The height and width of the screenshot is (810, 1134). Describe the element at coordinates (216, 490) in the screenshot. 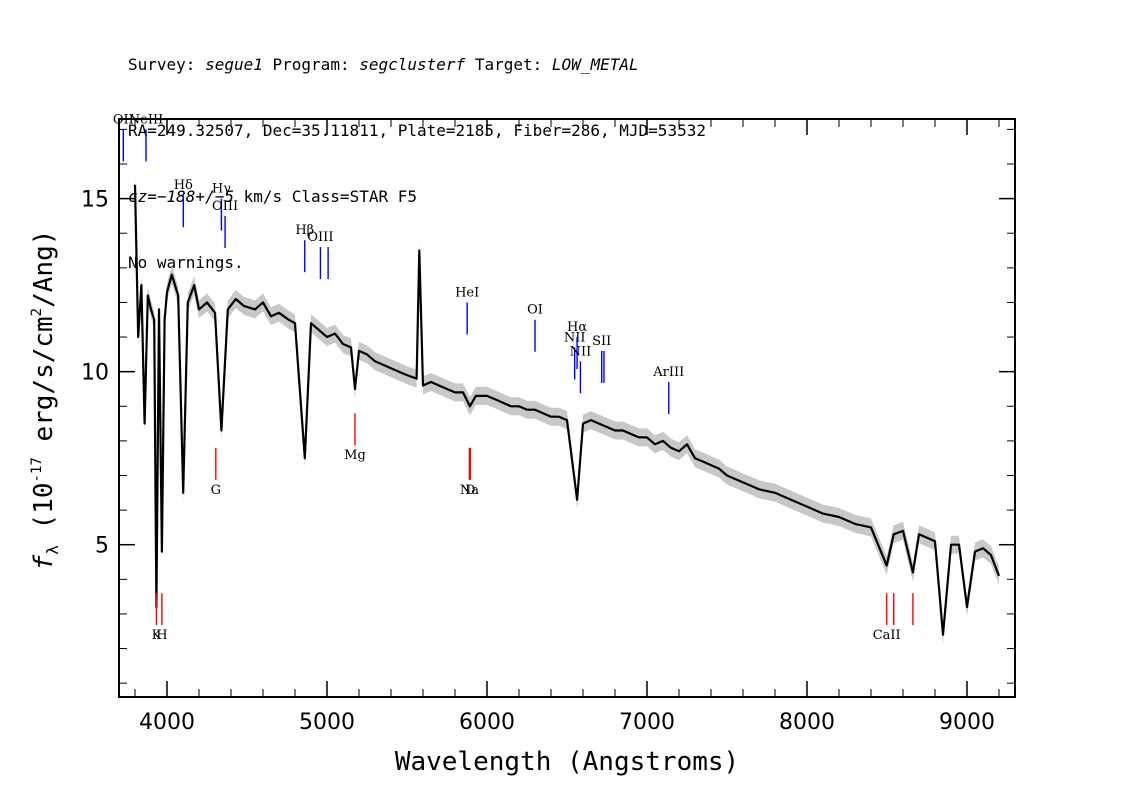

I see `spectral-line-label: G` at that location.